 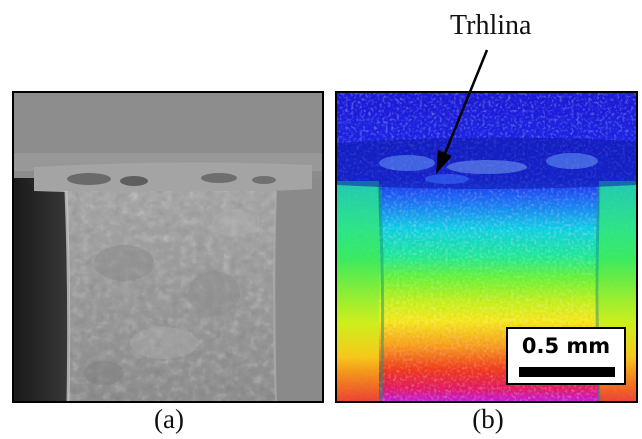 I want to click on crack-annotation-label: Trhlina, so click(x=491, y=25).